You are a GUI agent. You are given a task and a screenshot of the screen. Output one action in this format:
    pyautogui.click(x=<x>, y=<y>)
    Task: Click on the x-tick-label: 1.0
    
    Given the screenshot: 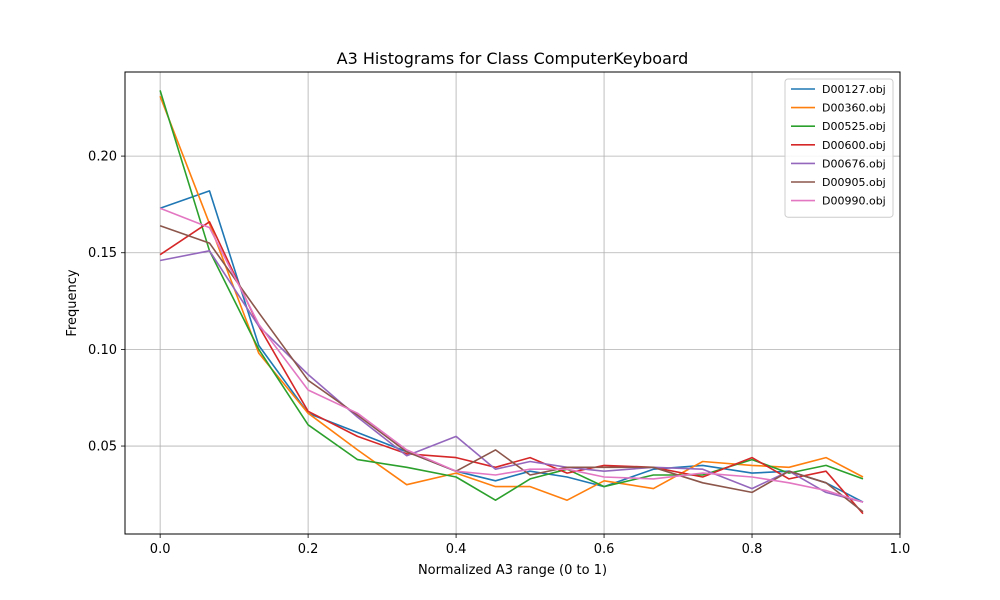 What is the action you would take?
    pyautogui.click(x=900, y=549)
    